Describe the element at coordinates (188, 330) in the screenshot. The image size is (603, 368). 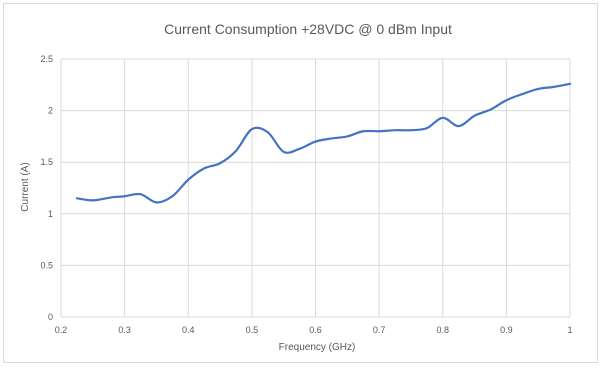
I see `x-tick-label: 0.4` at that location.